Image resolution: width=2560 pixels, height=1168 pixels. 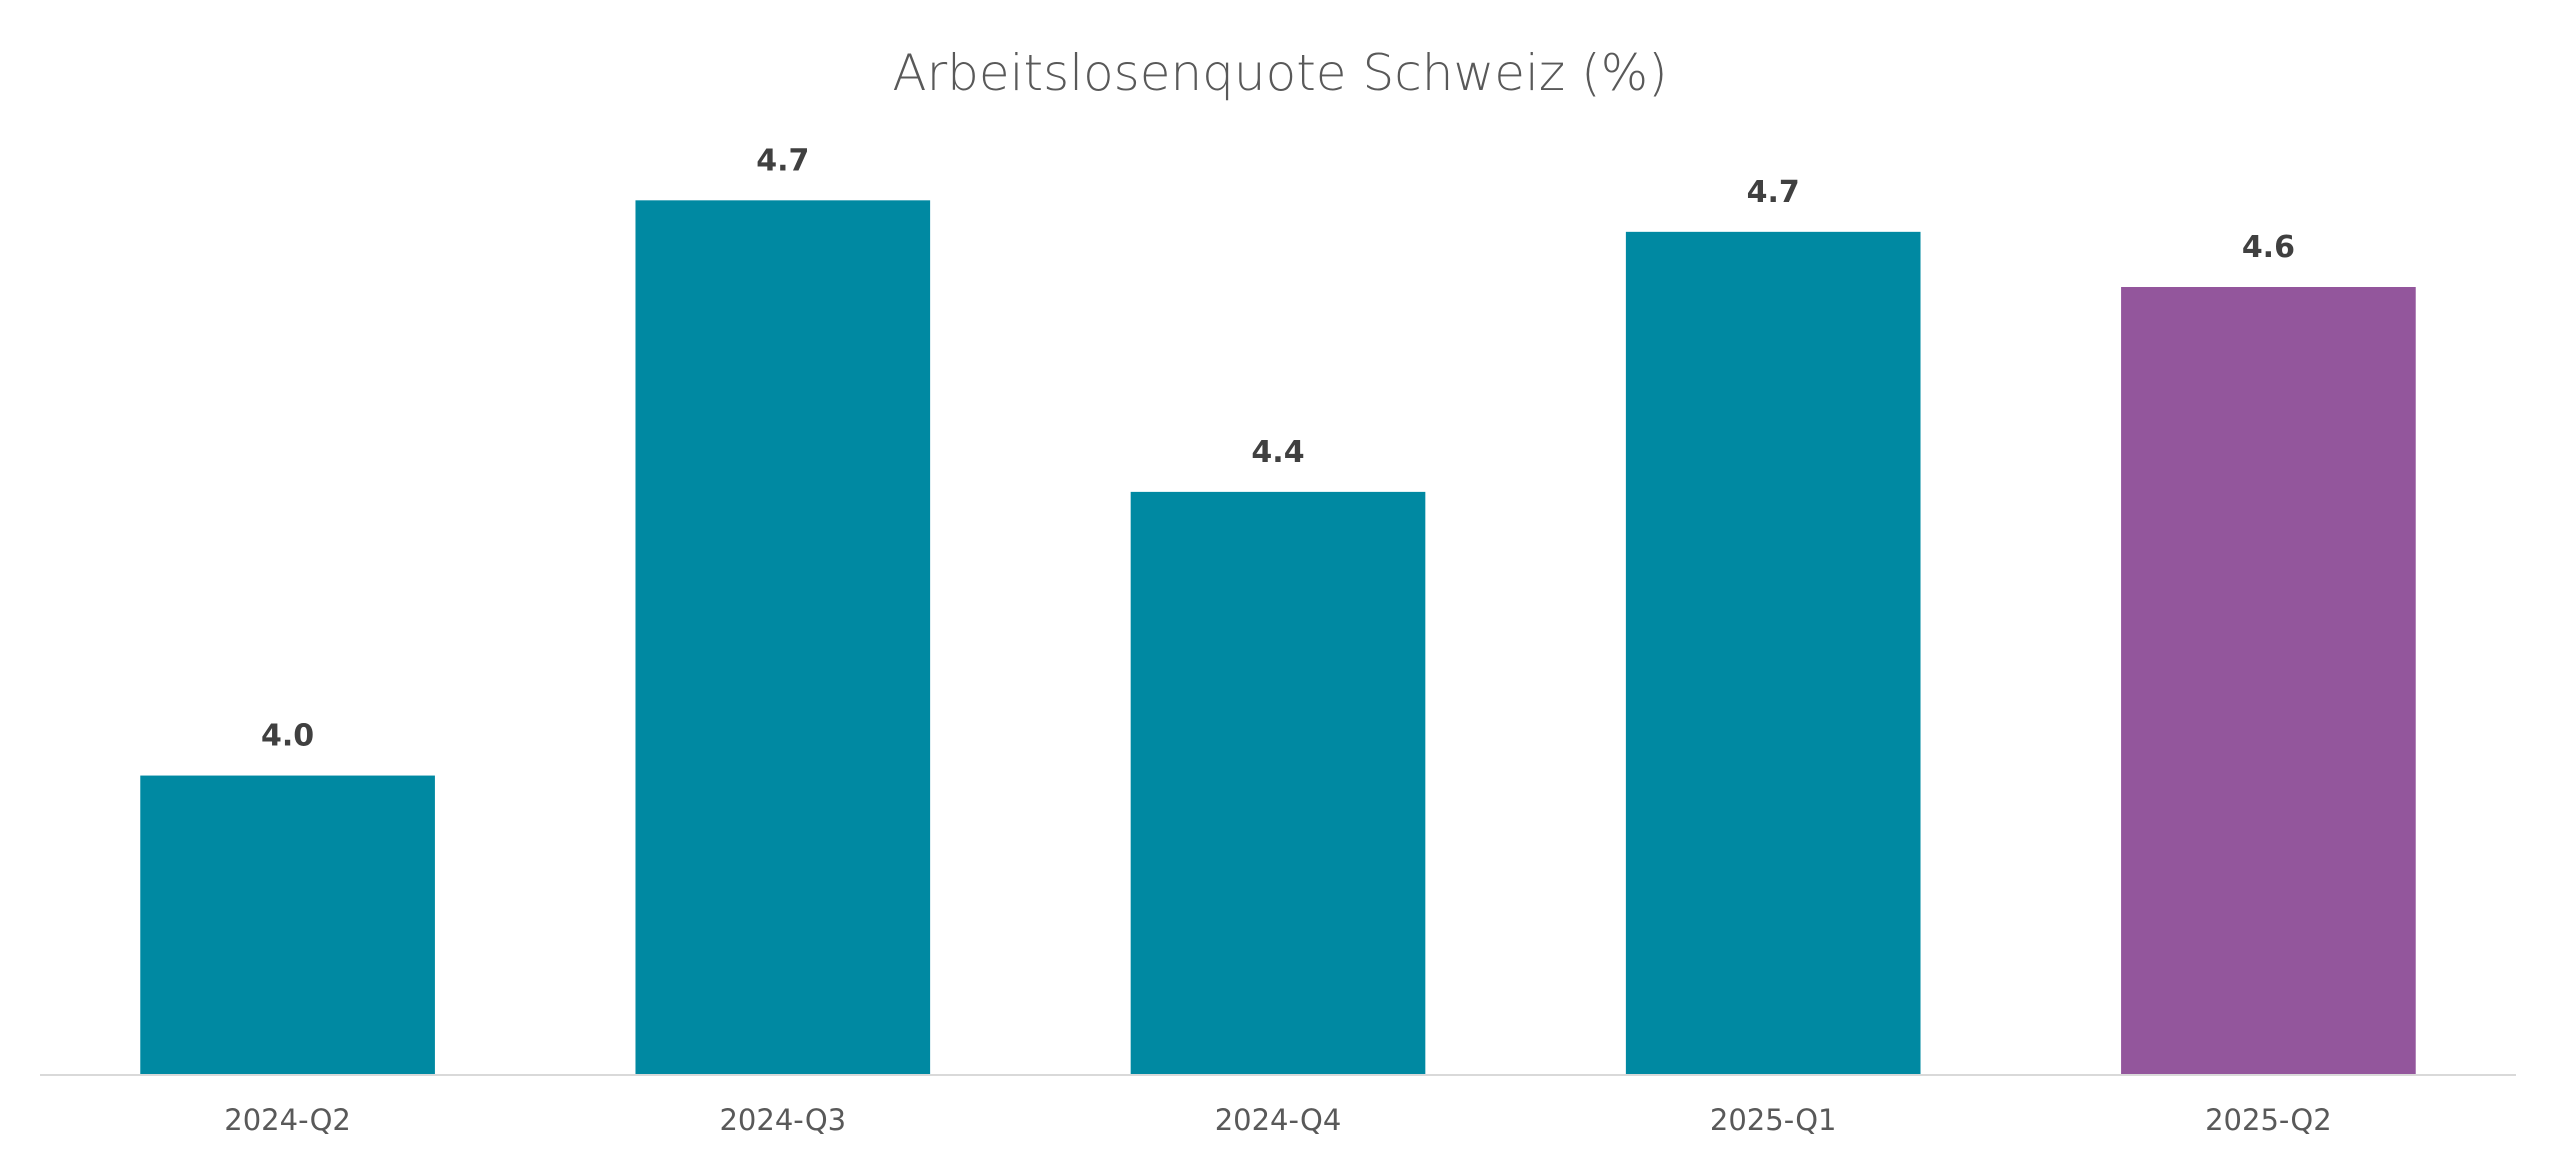 What do you see at coordinates (287, 736) in the screenshot?
I see `data-label-2024-Q2: 4.0` at bounding box center [287, 736].